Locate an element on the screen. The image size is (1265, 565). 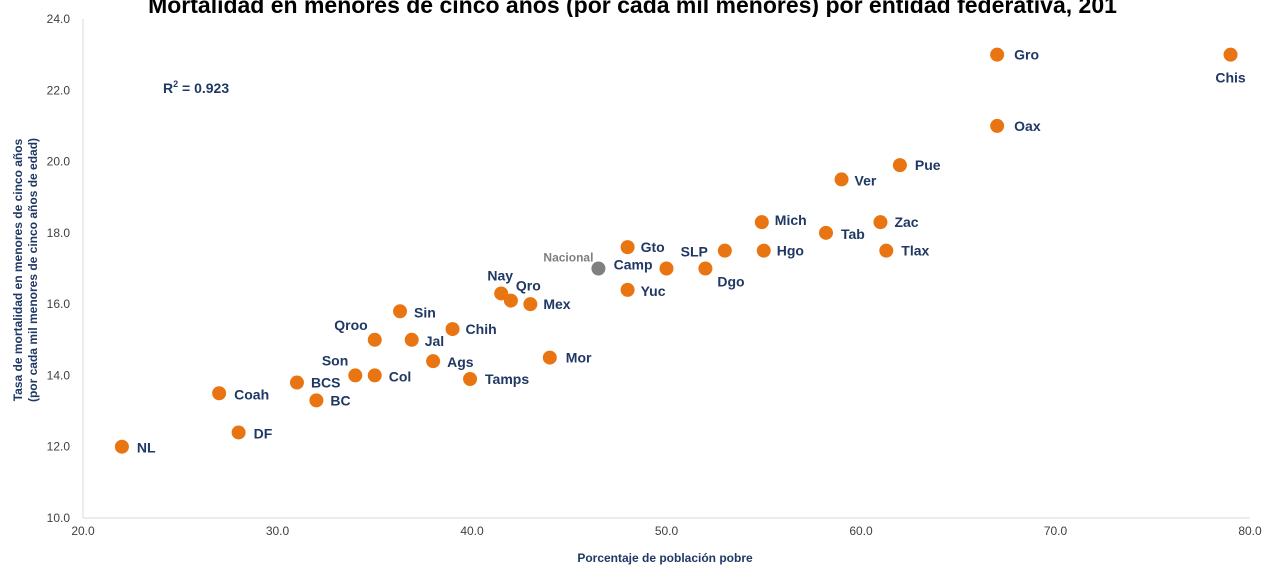
point-label-sin: Sin is located at coordinates (425, 312).